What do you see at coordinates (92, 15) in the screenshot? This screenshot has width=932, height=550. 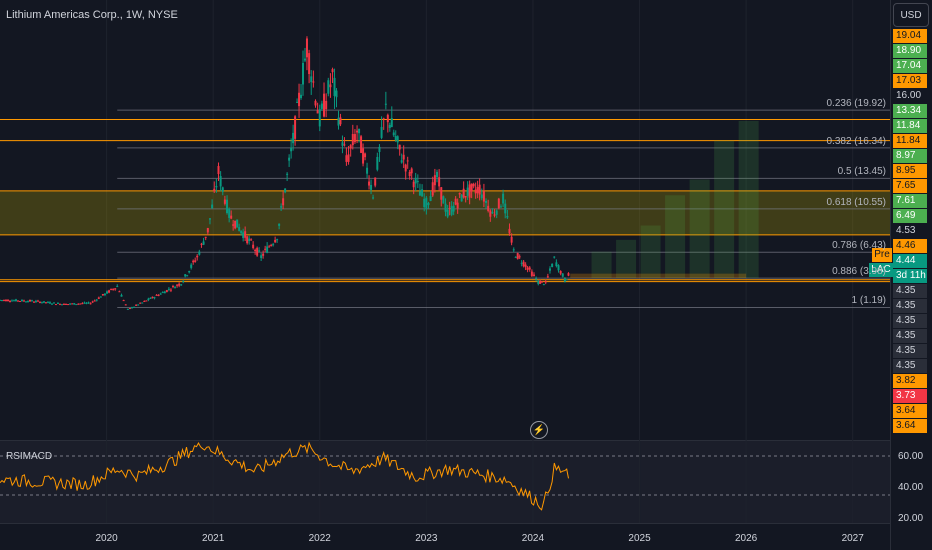 I see `symbol-title: Lithium Americas Corp., 1W, NYSE` at bounding box center [92, 15].